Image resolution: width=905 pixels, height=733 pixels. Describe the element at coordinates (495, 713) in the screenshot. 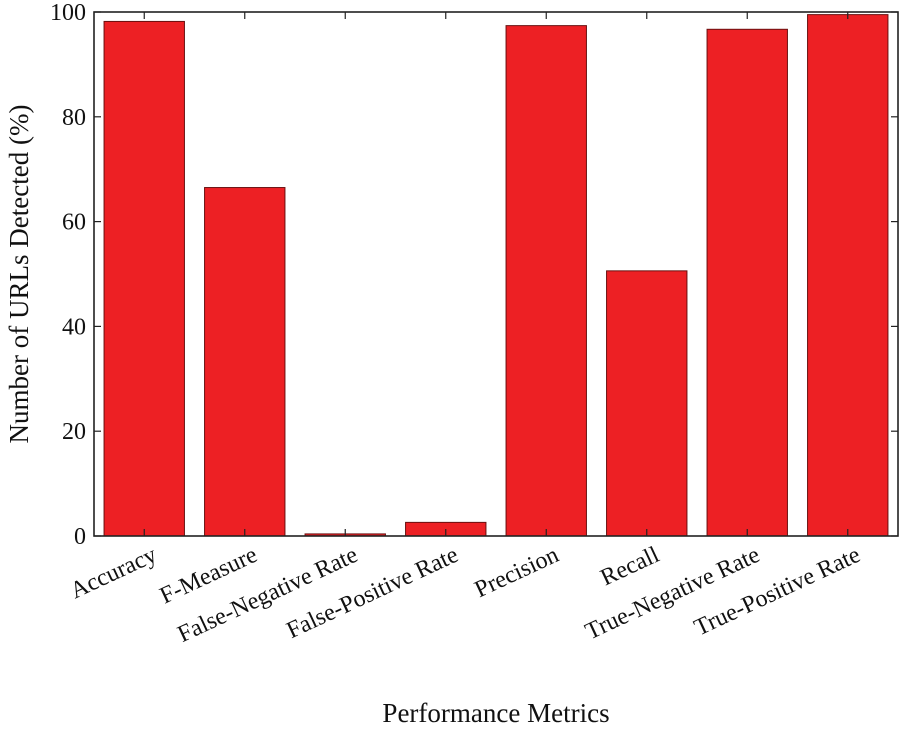

I see `x-axis-title: Performance Metrics` at that location.